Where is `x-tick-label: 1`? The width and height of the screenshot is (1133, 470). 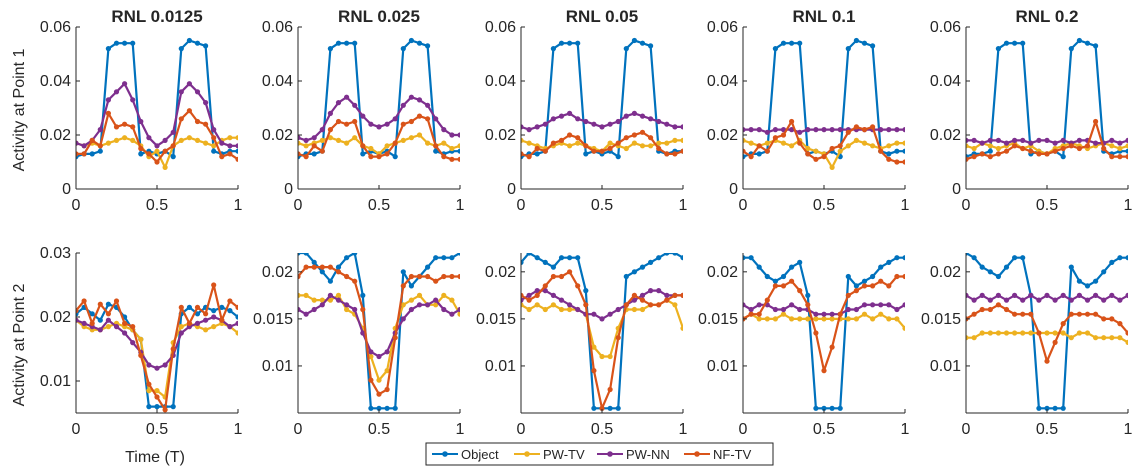 x-tick-label: 1 is located at coordinates (905, 429).